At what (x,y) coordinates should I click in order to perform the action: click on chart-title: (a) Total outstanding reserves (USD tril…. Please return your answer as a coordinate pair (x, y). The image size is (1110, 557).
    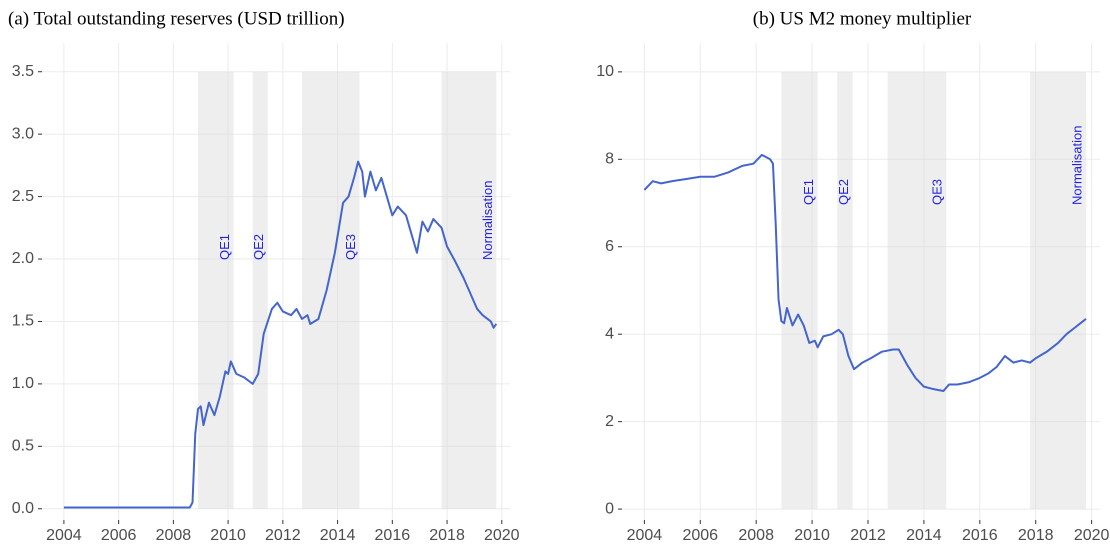
    Looking at the image, I should click on (176, 18).